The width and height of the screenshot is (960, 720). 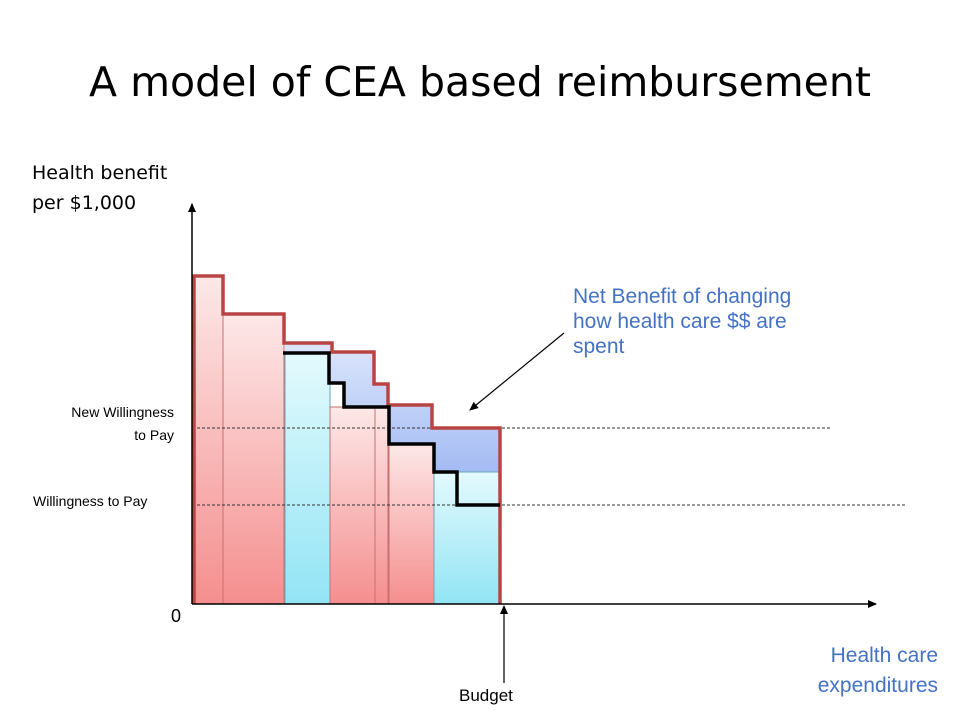 What do you see at coordinates (84, 203) in the screenshot?
I see `y-axis-label-line2: per $1,000` at bounding box center [84, 203].